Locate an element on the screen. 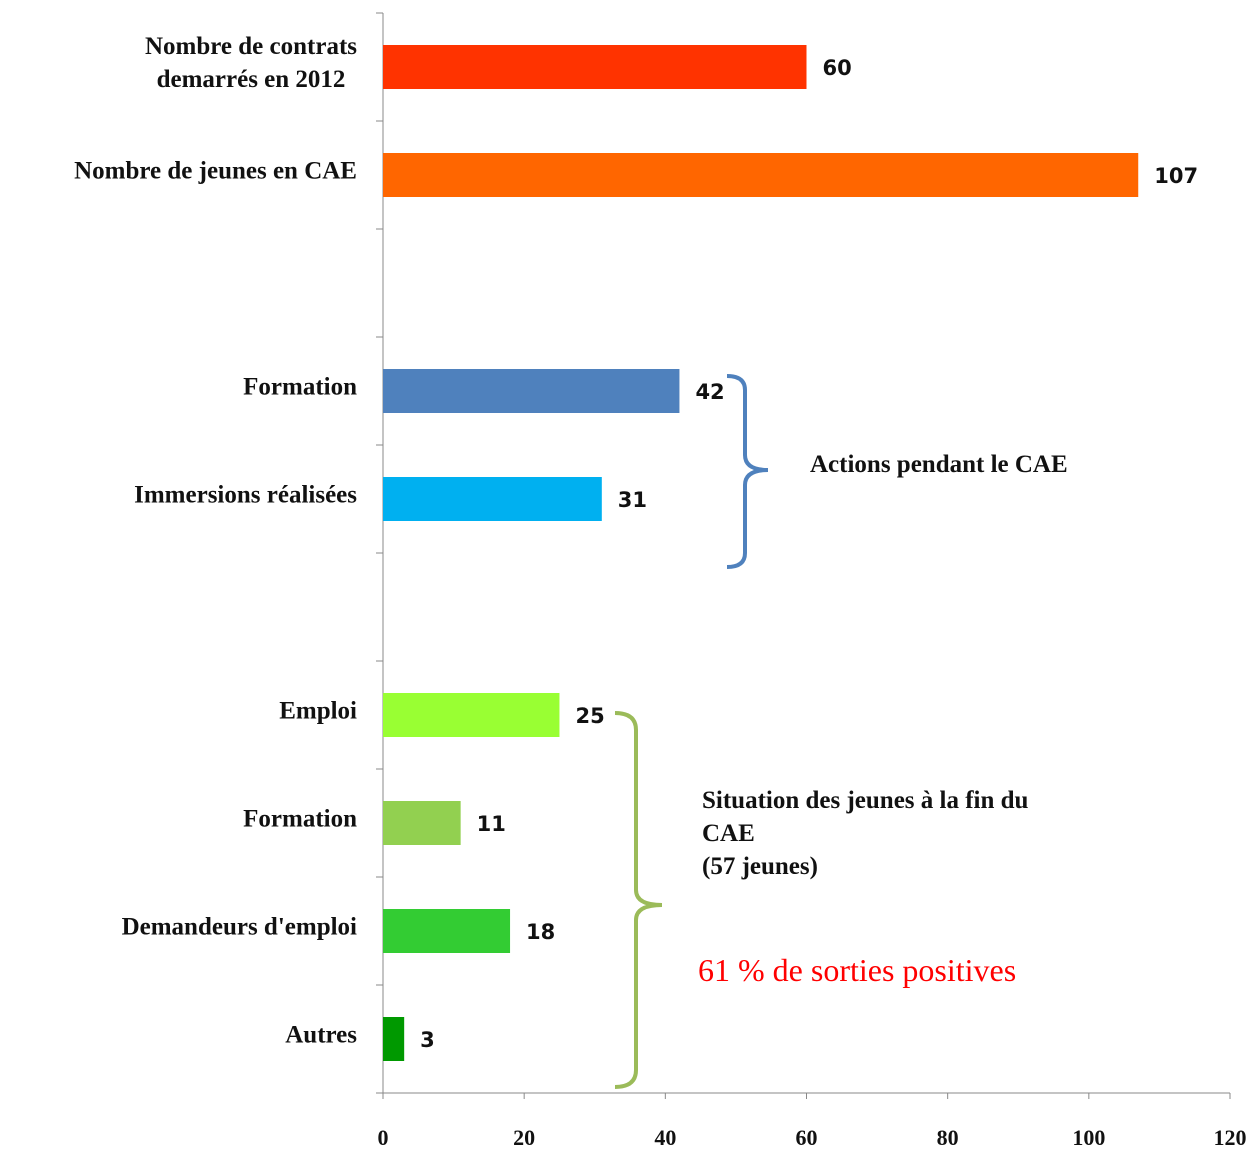  brace-actions is located at coordinates (747, 471).